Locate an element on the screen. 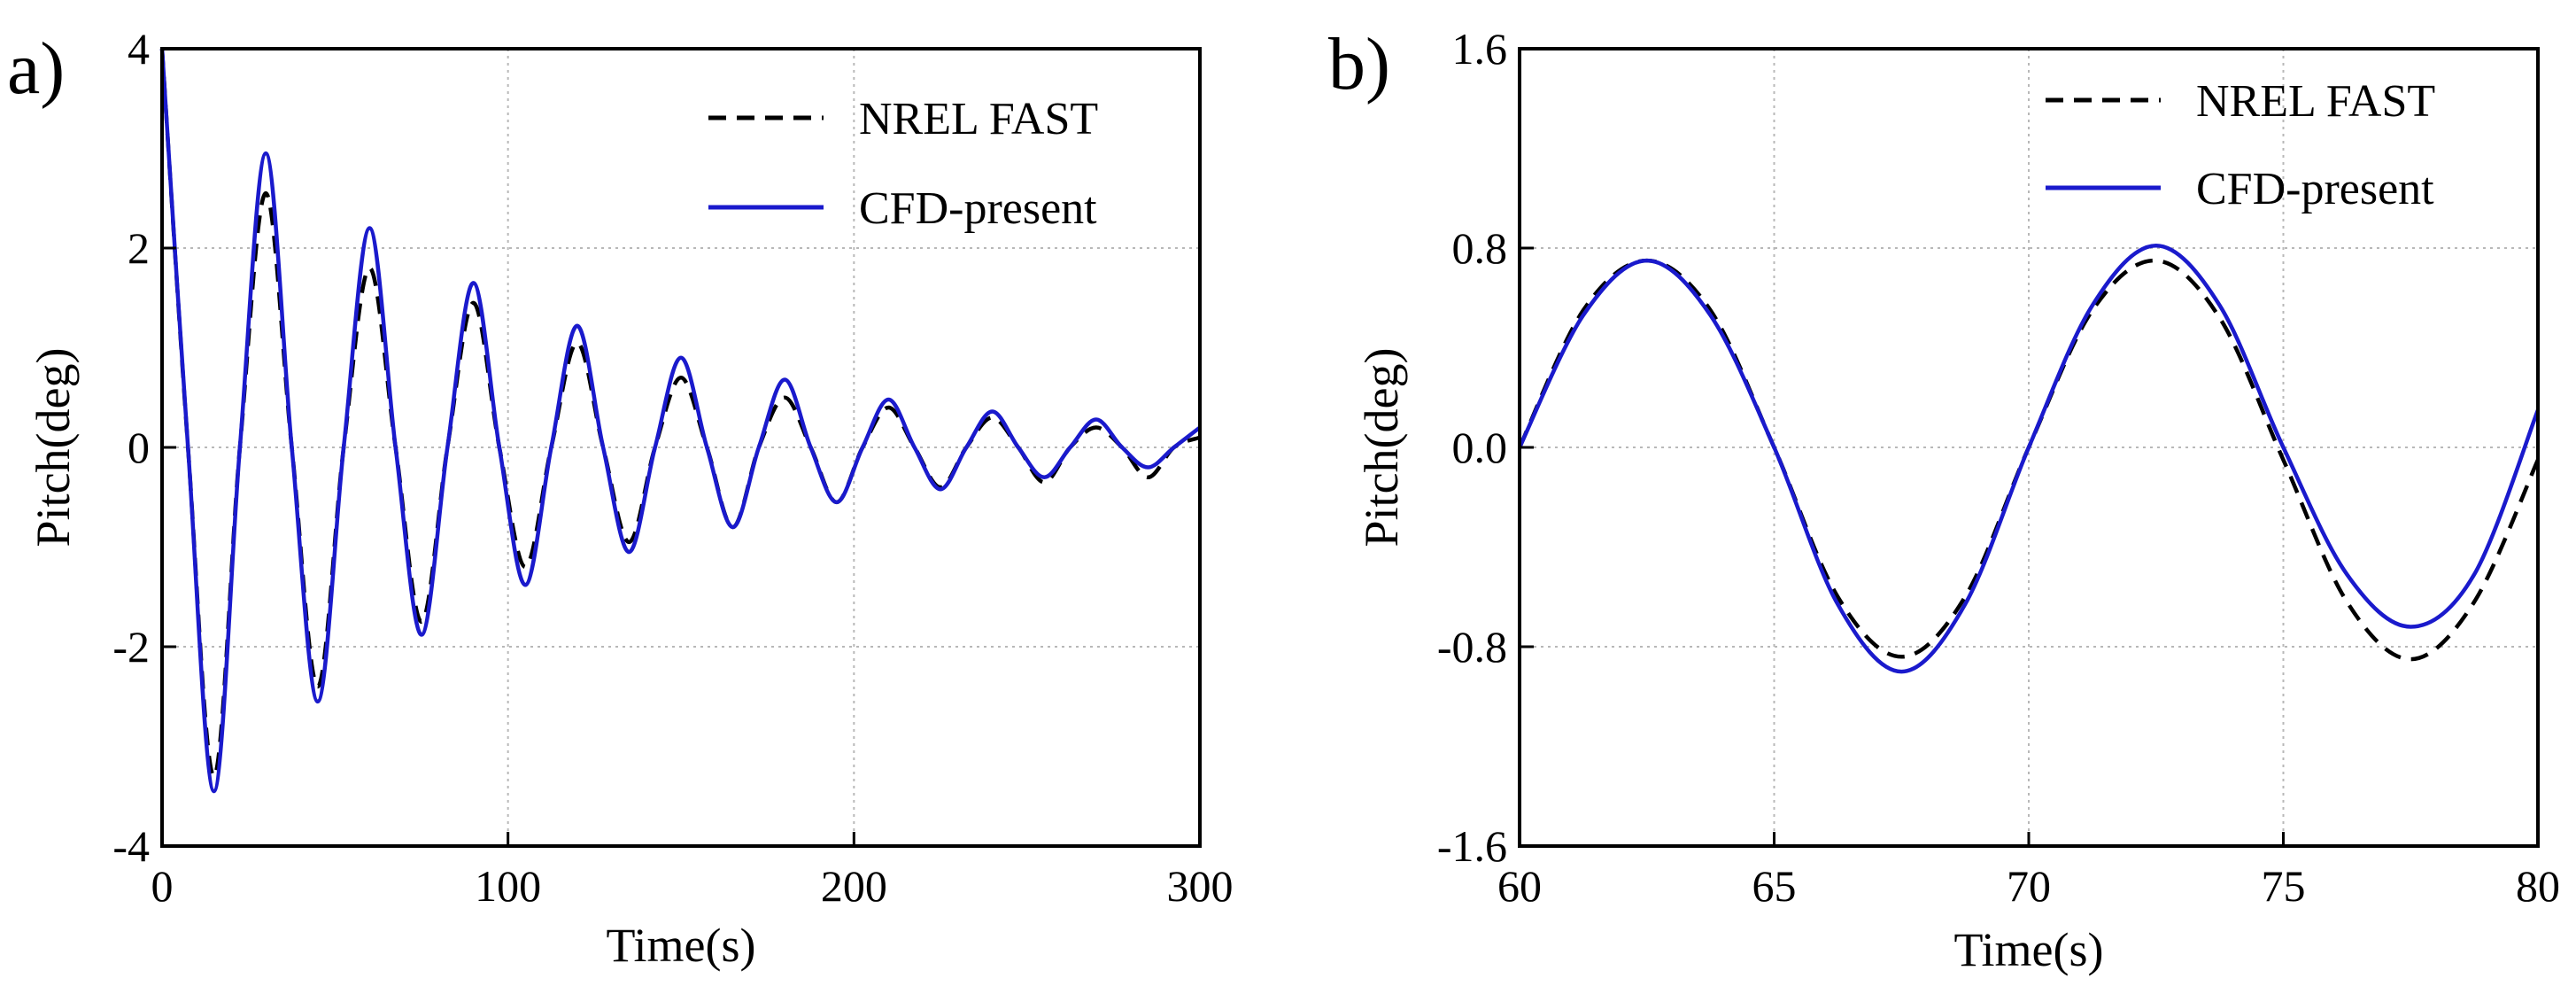 This screenshot has width=2576, height=994. a-ytick-label-2: 0 is located at coordinates (139, 447).